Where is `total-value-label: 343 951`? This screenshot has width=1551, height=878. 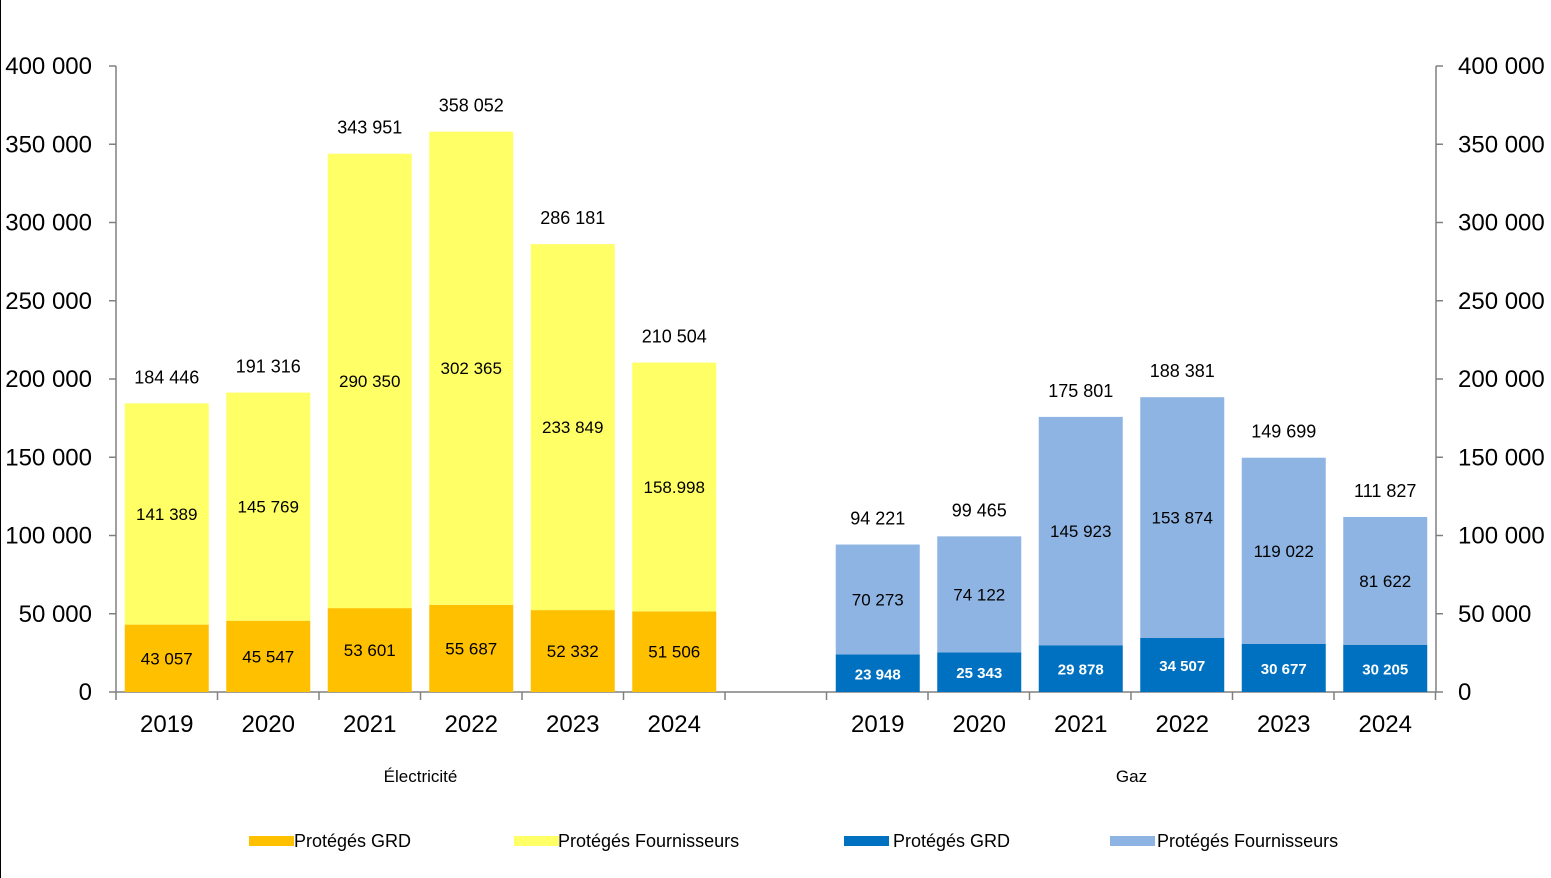
total-value-label: 343 951 is located at coordinates (369, 128).